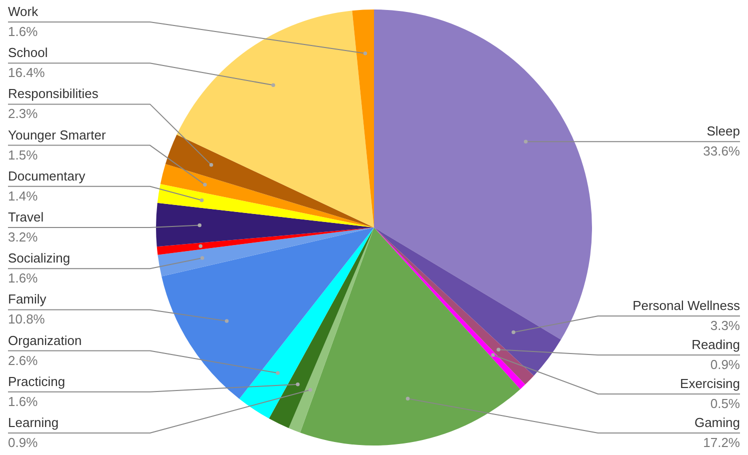 The width and height of the screenshot is (748, 455). Describe the element at coordinates (28, 52) in the screenshot. I see `slice-label: School` at that location.